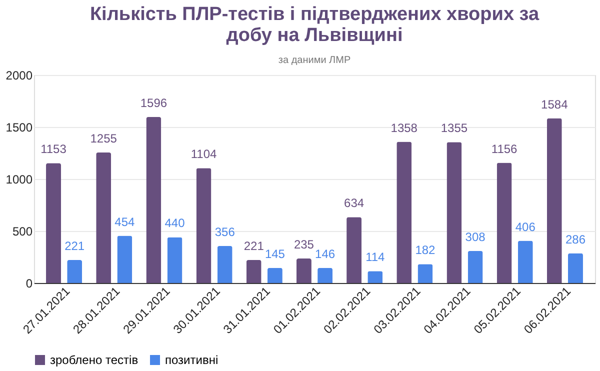 This screenshot has height=371, width=600. Describe the element at coordinates (325, 253) in the screenshot. I see `data-label: 146` at that location.